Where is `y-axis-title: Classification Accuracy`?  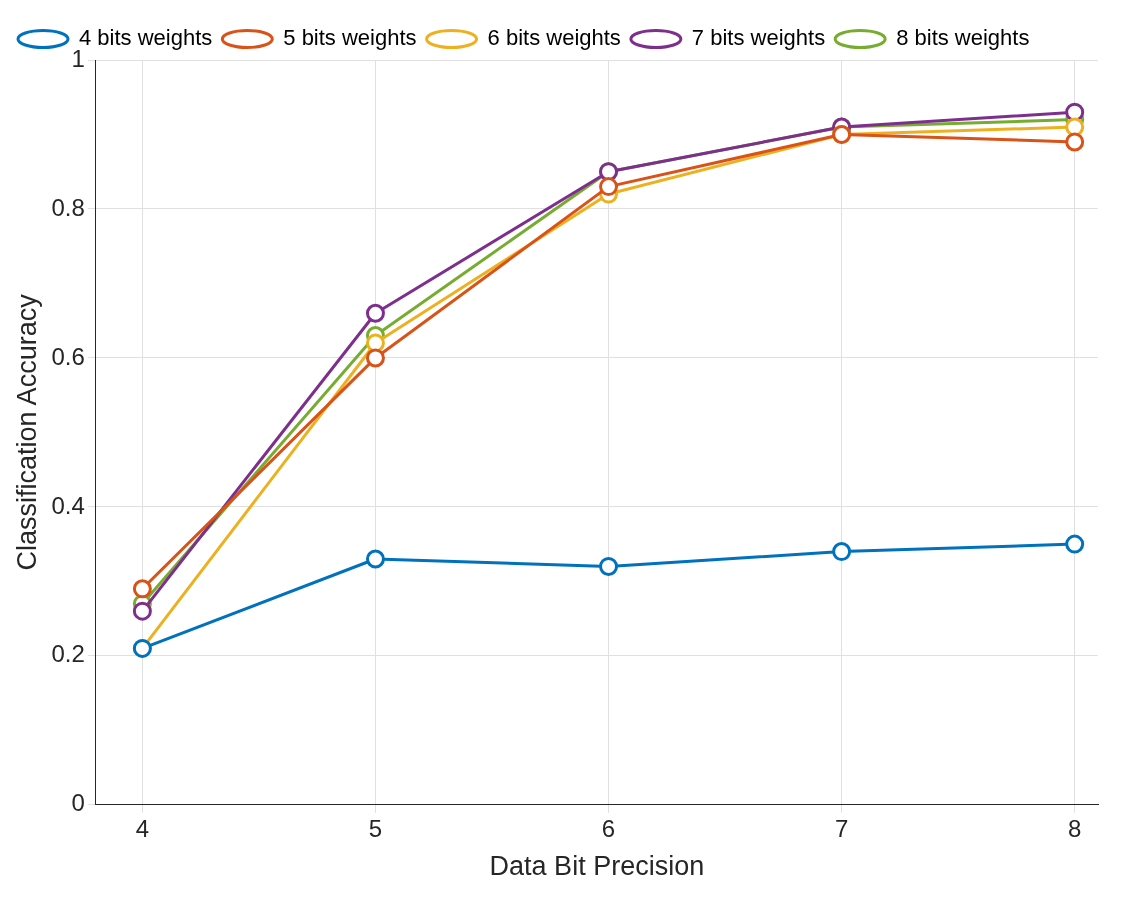
y-axis-title: Classification Accuracy is located at coordinates (26, 432).